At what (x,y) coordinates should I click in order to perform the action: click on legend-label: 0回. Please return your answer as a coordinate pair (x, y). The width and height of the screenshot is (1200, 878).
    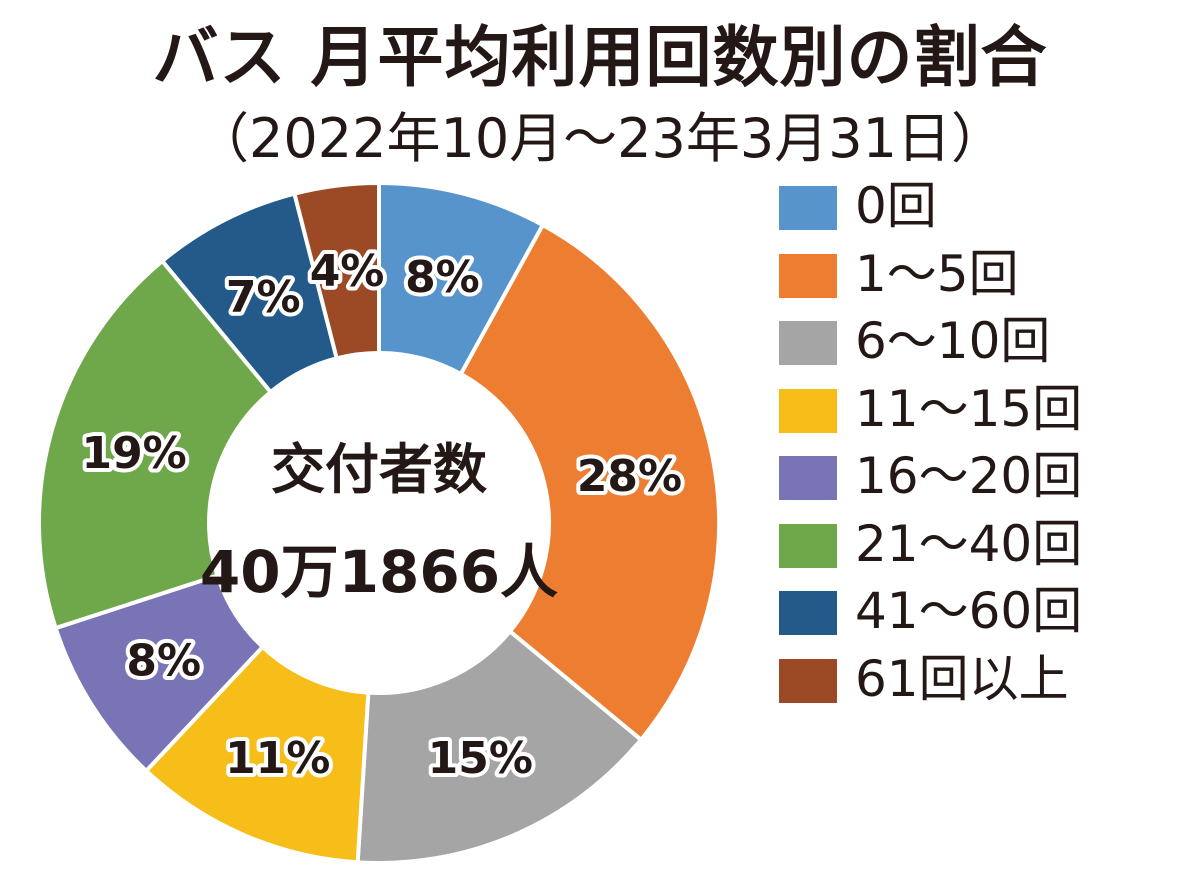
    Looking at the image, I should click on (896, 206).